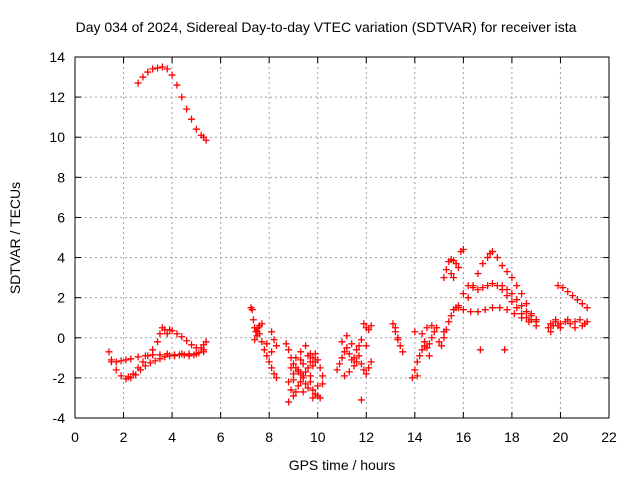 The image size is (640, 480). I want to click on series-arc-c, so click(157, 364).